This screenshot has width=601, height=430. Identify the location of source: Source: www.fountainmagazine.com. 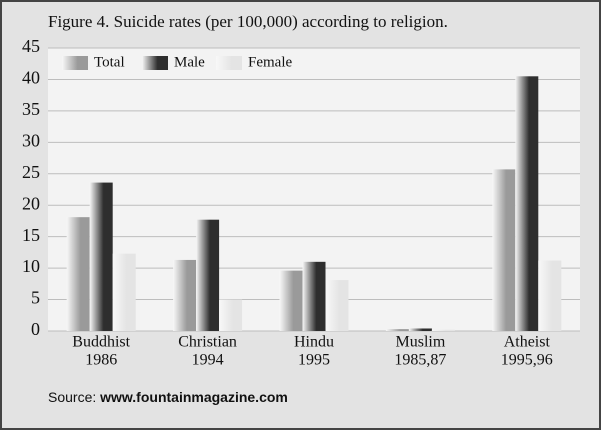
(168, 397).